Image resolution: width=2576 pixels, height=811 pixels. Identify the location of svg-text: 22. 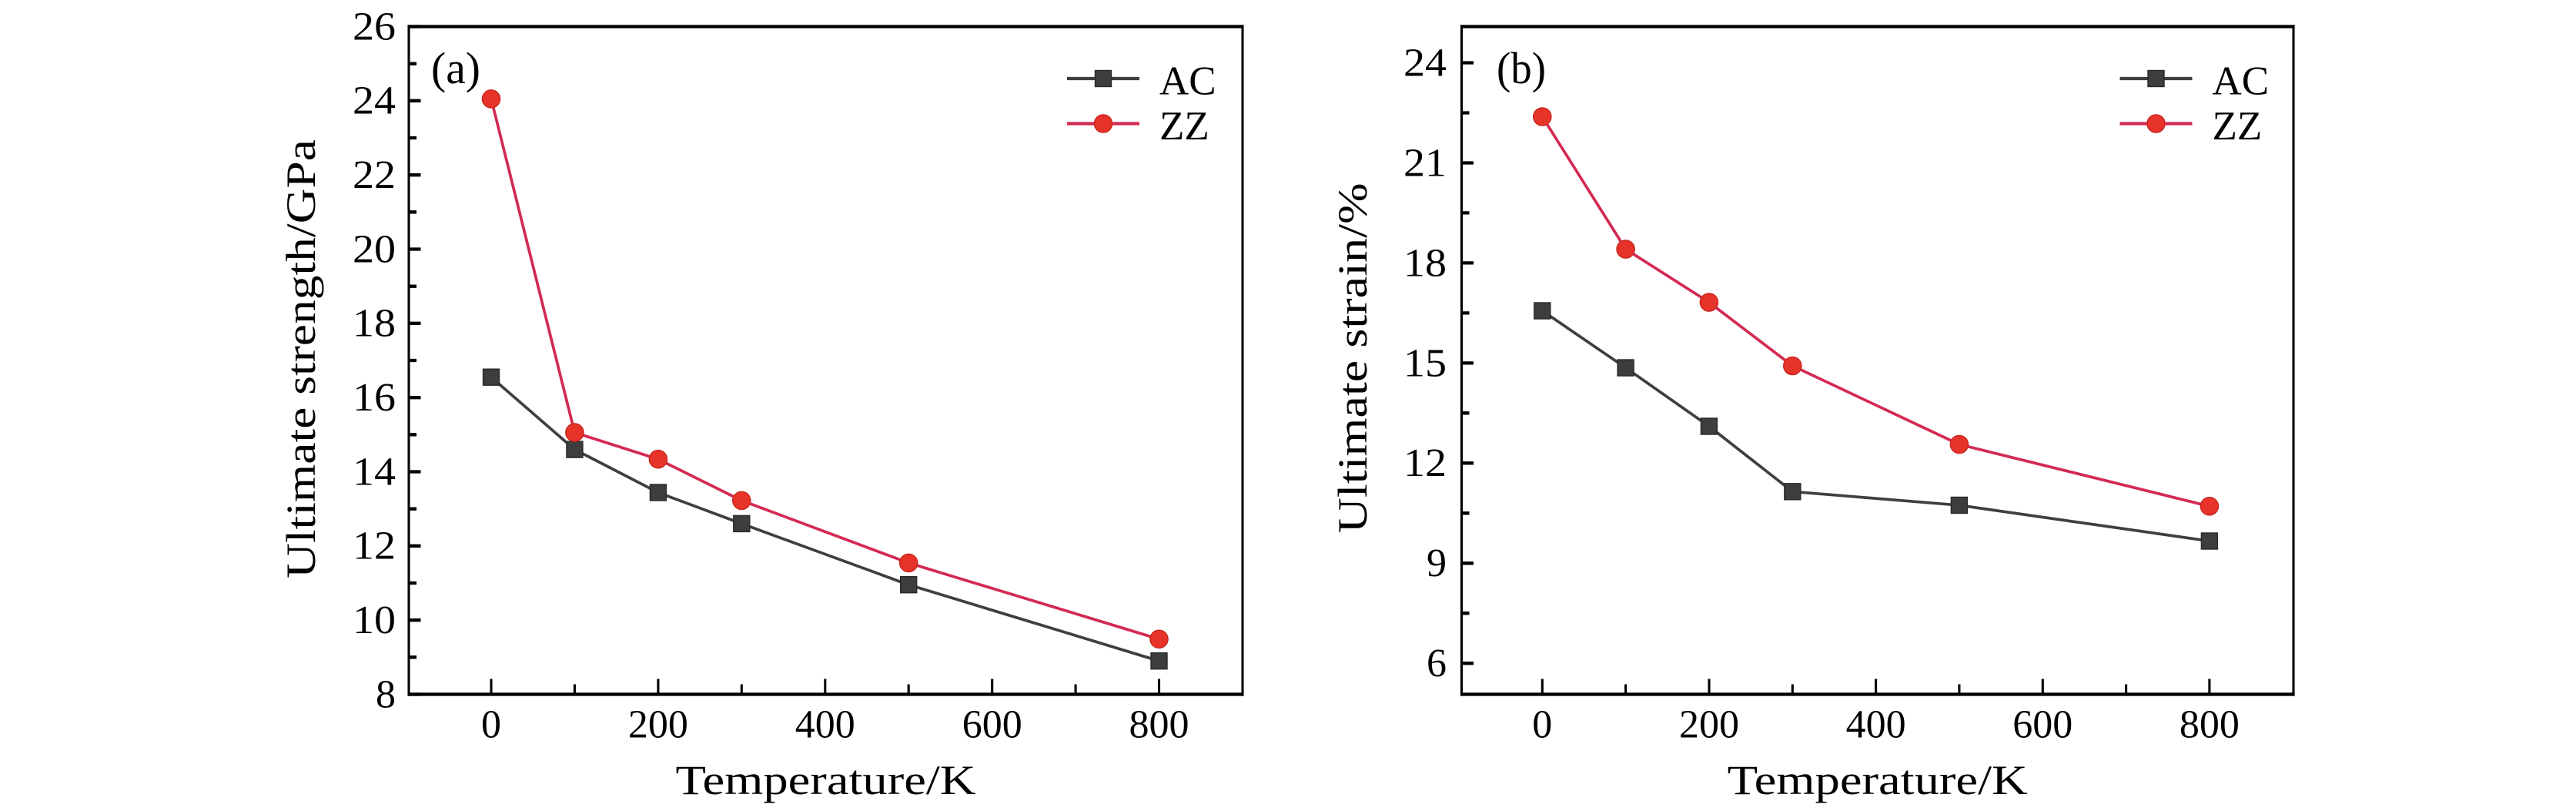
(375, 175).